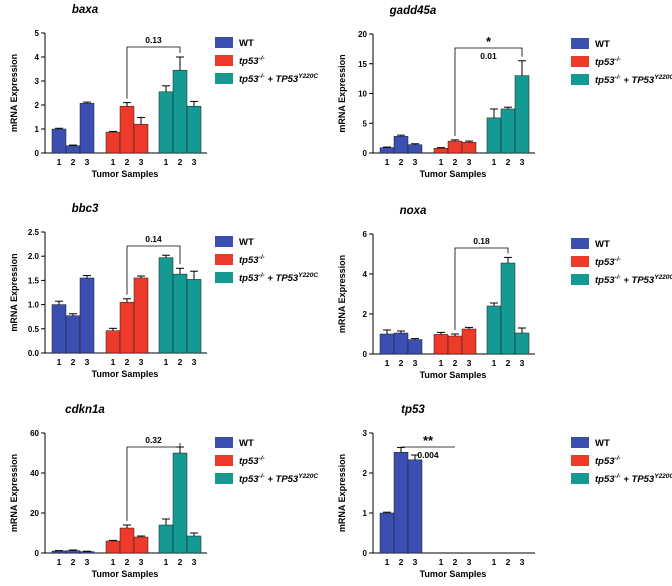 The width and height of the screenshot is (672, 586). Describe the element at coordinates (34, 232) in the screenshot. I see `y-tick-label: 2.5` at that location.